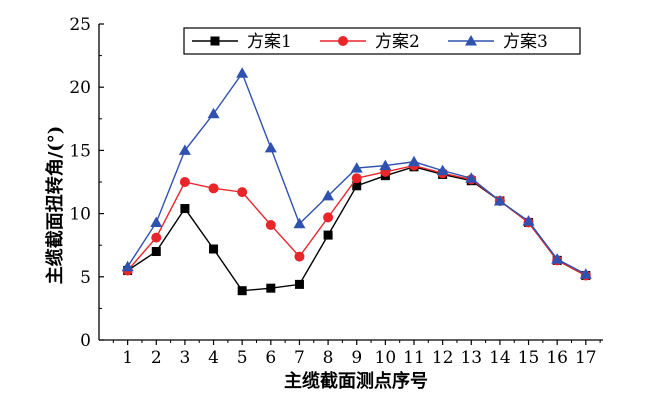  What do you see at coordinates (184, 358) in the screenshot?
I see `x-tick-label: 3` at bounding box center [184, 358].